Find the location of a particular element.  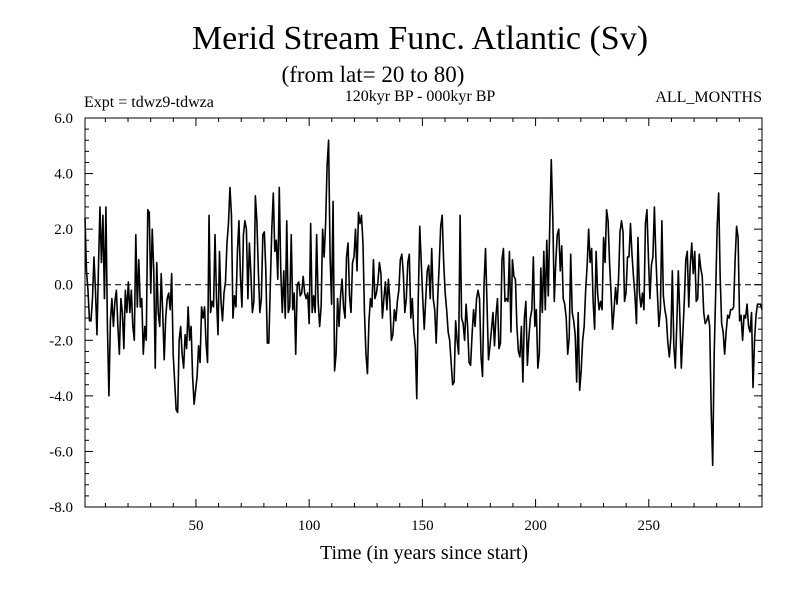

x-tick-label: 50 is located at coordinates (195, 526).